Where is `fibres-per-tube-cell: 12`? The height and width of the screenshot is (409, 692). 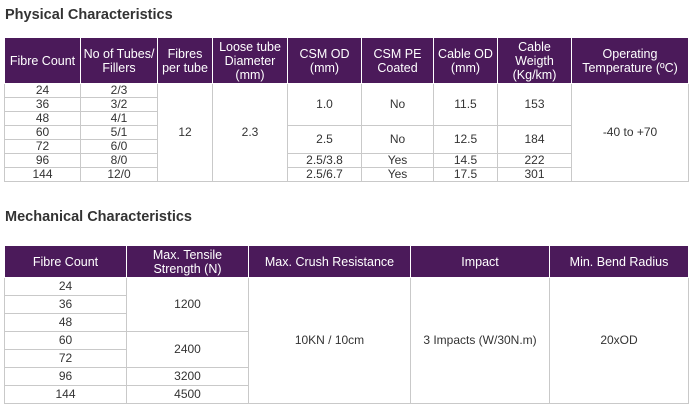 fibres-per-tube-cell: 12 is located at coordinates (185, 132).